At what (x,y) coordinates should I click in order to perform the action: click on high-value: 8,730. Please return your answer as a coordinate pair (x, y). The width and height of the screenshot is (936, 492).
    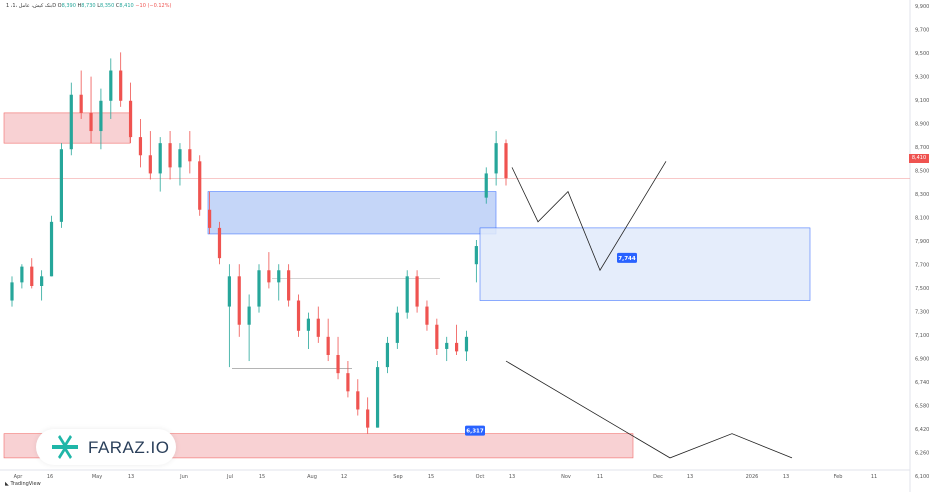
    Looking at the image, I should click on (88, 6).